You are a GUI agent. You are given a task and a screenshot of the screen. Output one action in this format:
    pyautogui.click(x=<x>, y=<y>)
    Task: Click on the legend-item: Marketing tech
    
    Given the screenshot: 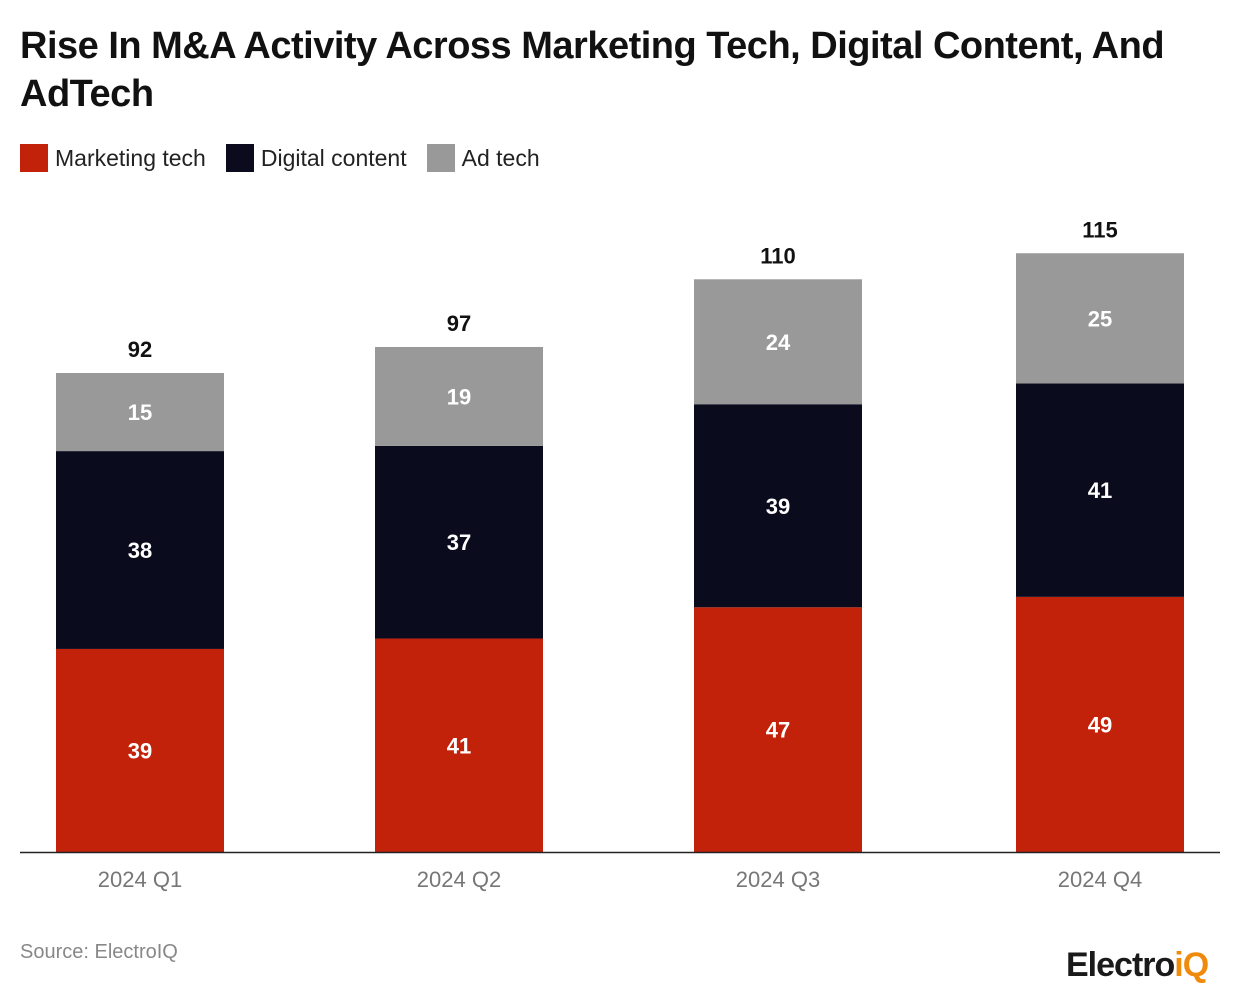 What is the action you would take?
    pyautogui.click(x=113, y=158)
    